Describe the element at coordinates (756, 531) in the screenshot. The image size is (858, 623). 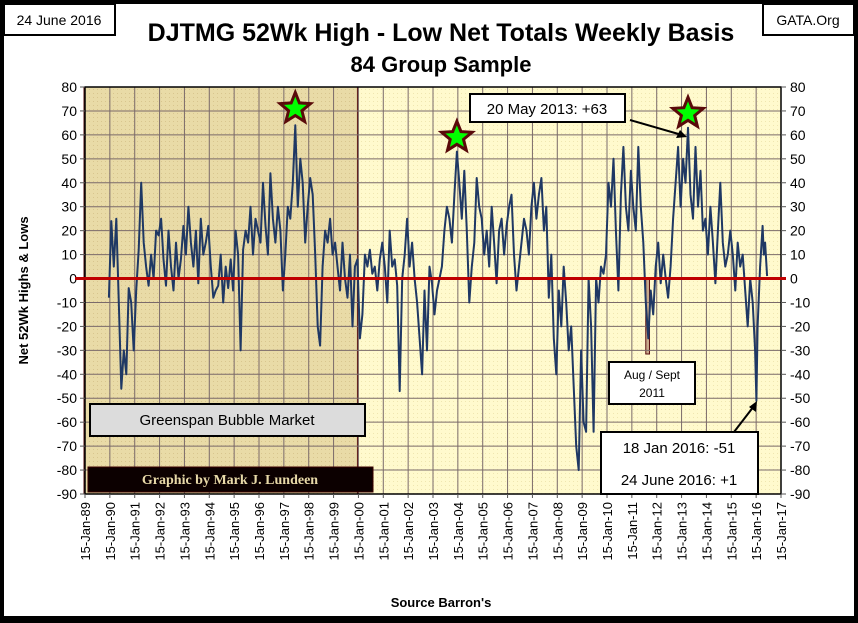
I see `x-tick-label: 15-Jan-16` at that location.